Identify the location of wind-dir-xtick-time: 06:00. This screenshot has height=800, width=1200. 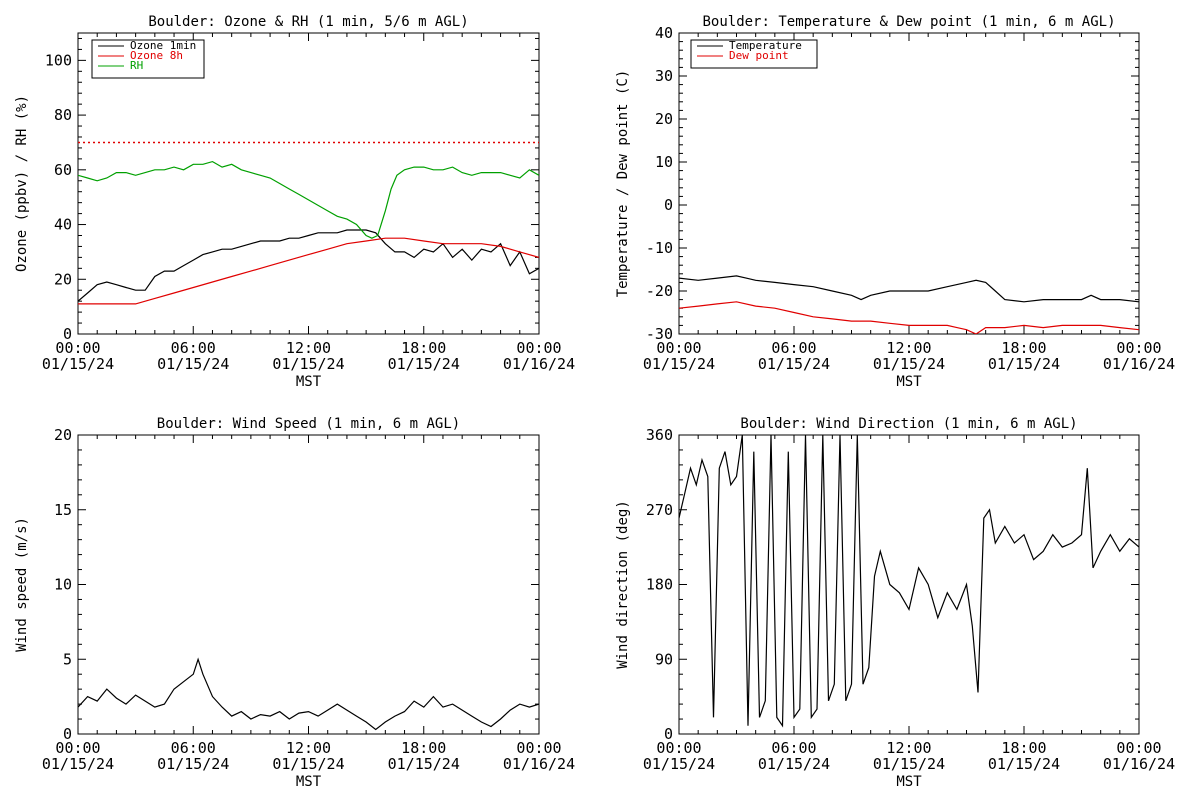
(793, 748).